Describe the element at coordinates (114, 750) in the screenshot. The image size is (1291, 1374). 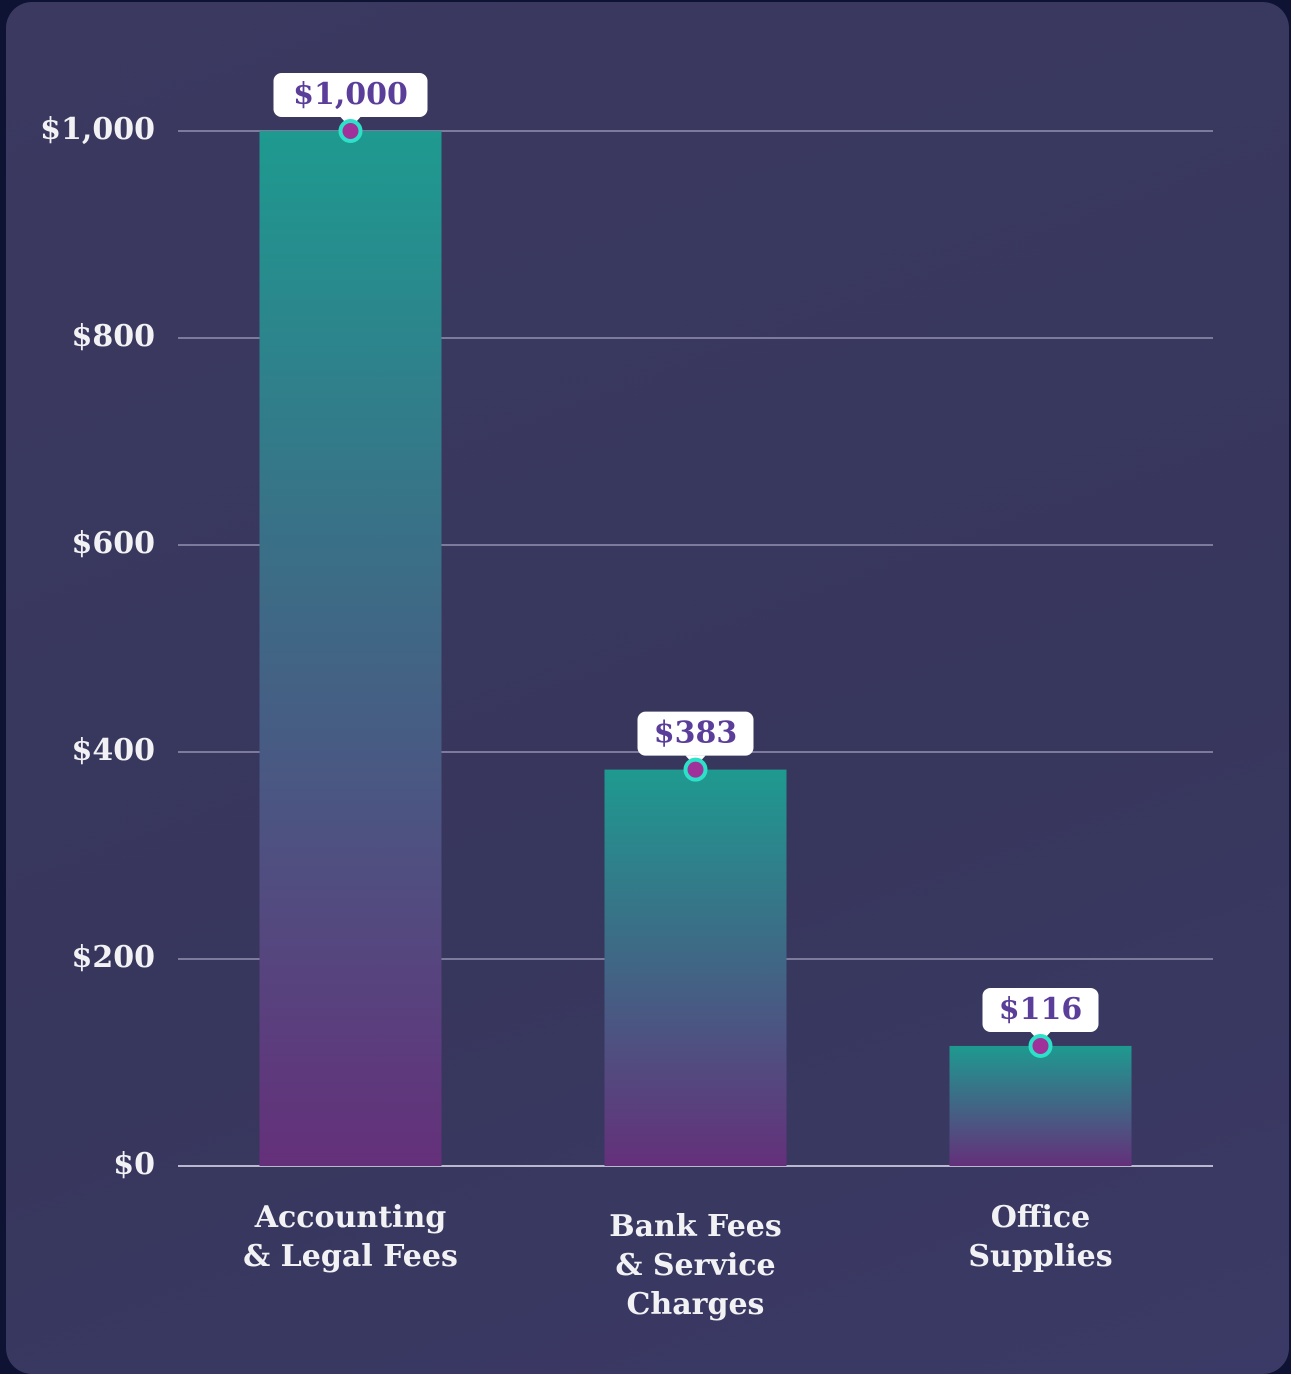
I see `y-tick-label: $400` at that location.